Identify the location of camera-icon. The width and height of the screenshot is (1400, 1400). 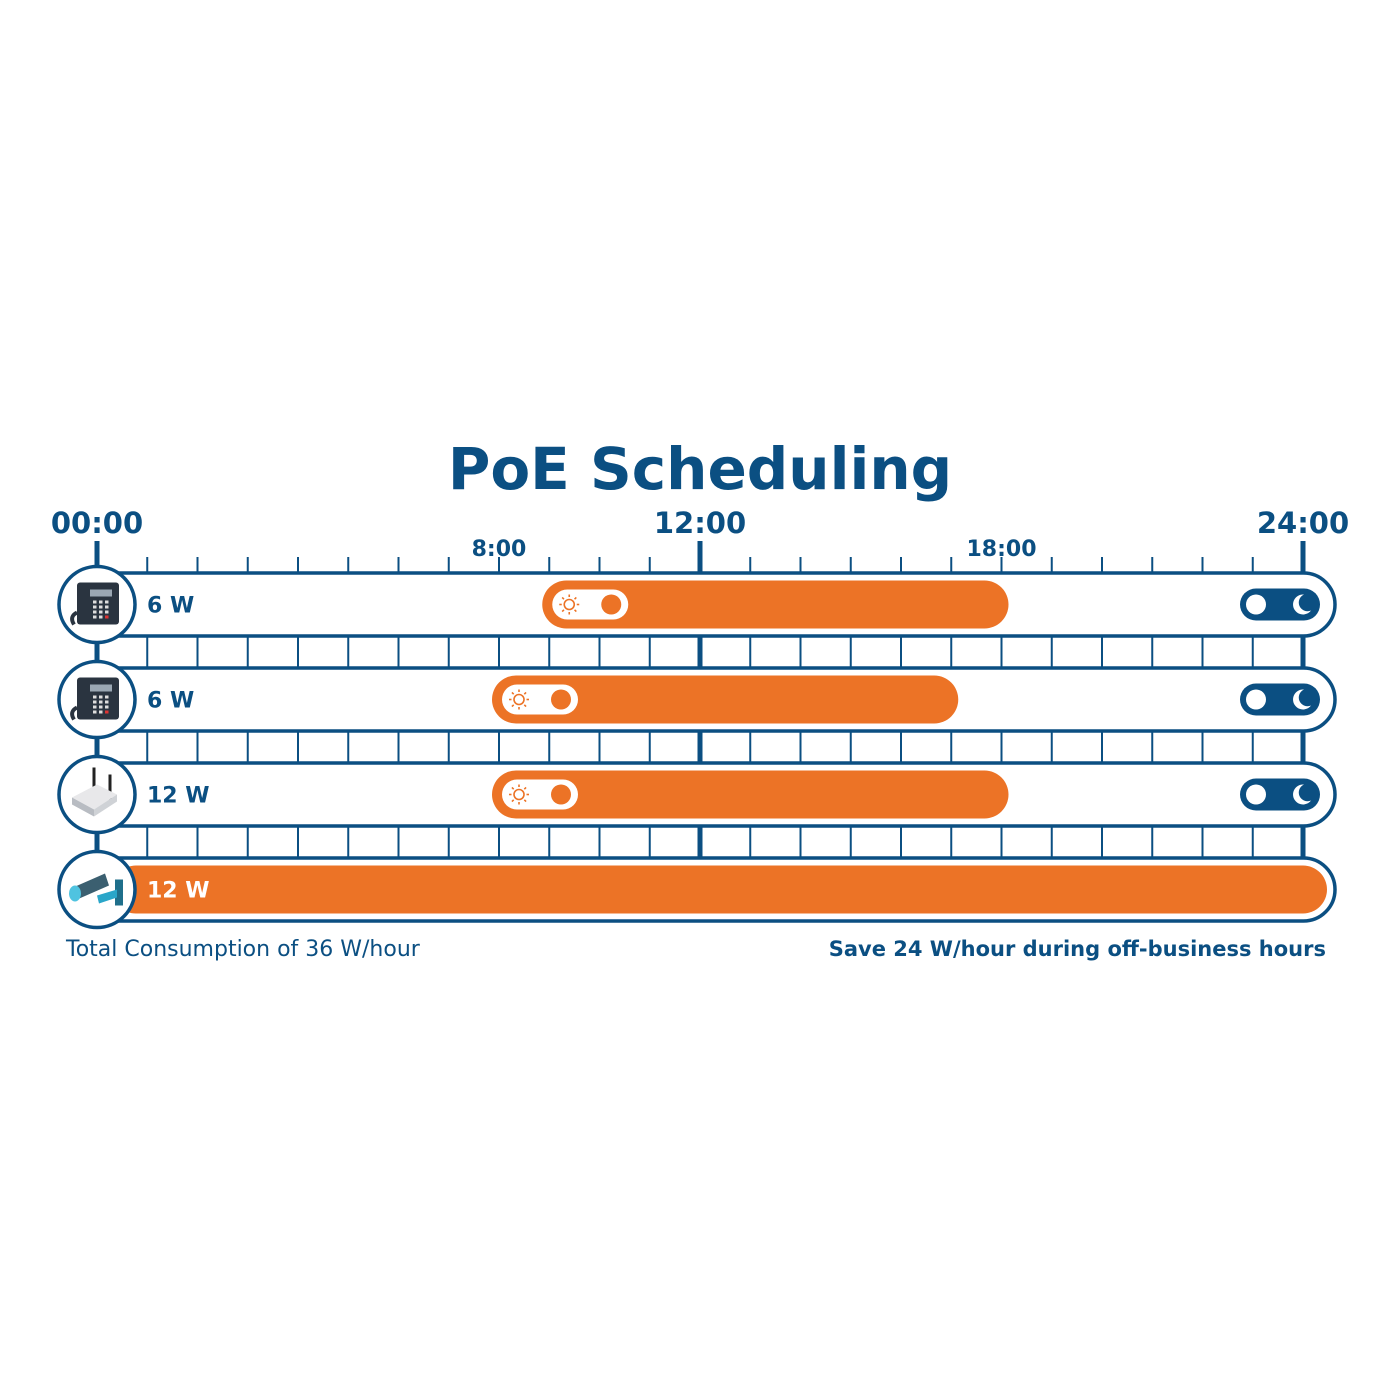
(96, 889).